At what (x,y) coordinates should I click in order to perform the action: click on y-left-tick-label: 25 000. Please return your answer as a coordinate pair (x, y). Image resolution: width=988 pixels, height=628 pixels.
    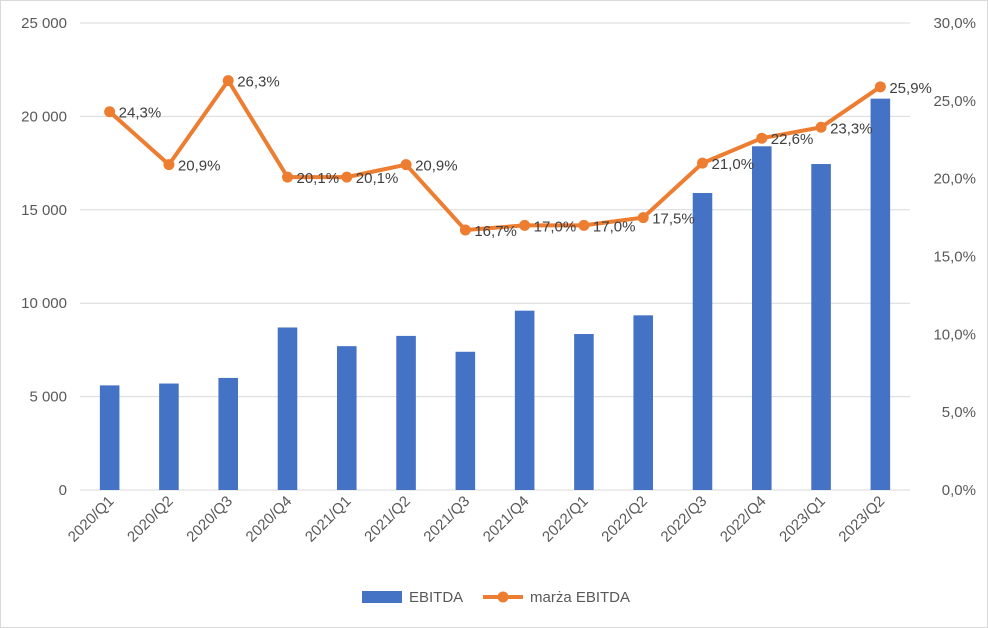
    Looking at the image, I should click on (44, 23).